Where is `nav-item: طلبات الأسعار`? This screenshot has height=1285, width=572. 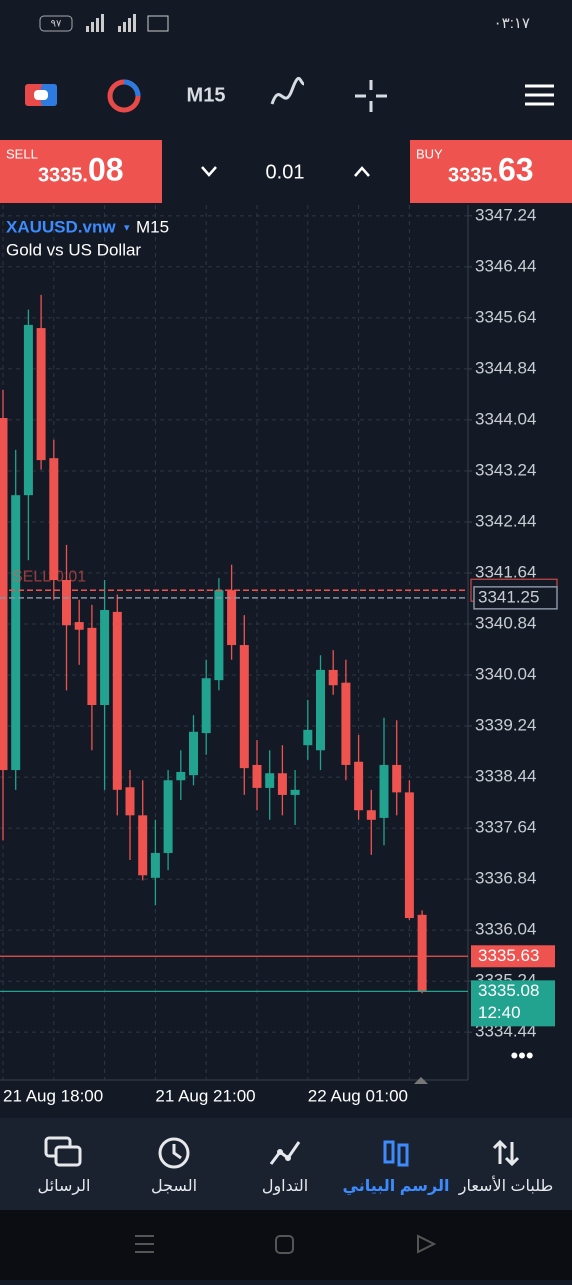
nav-item: طلبات الأسعار is located at coordinates (506, 1167).